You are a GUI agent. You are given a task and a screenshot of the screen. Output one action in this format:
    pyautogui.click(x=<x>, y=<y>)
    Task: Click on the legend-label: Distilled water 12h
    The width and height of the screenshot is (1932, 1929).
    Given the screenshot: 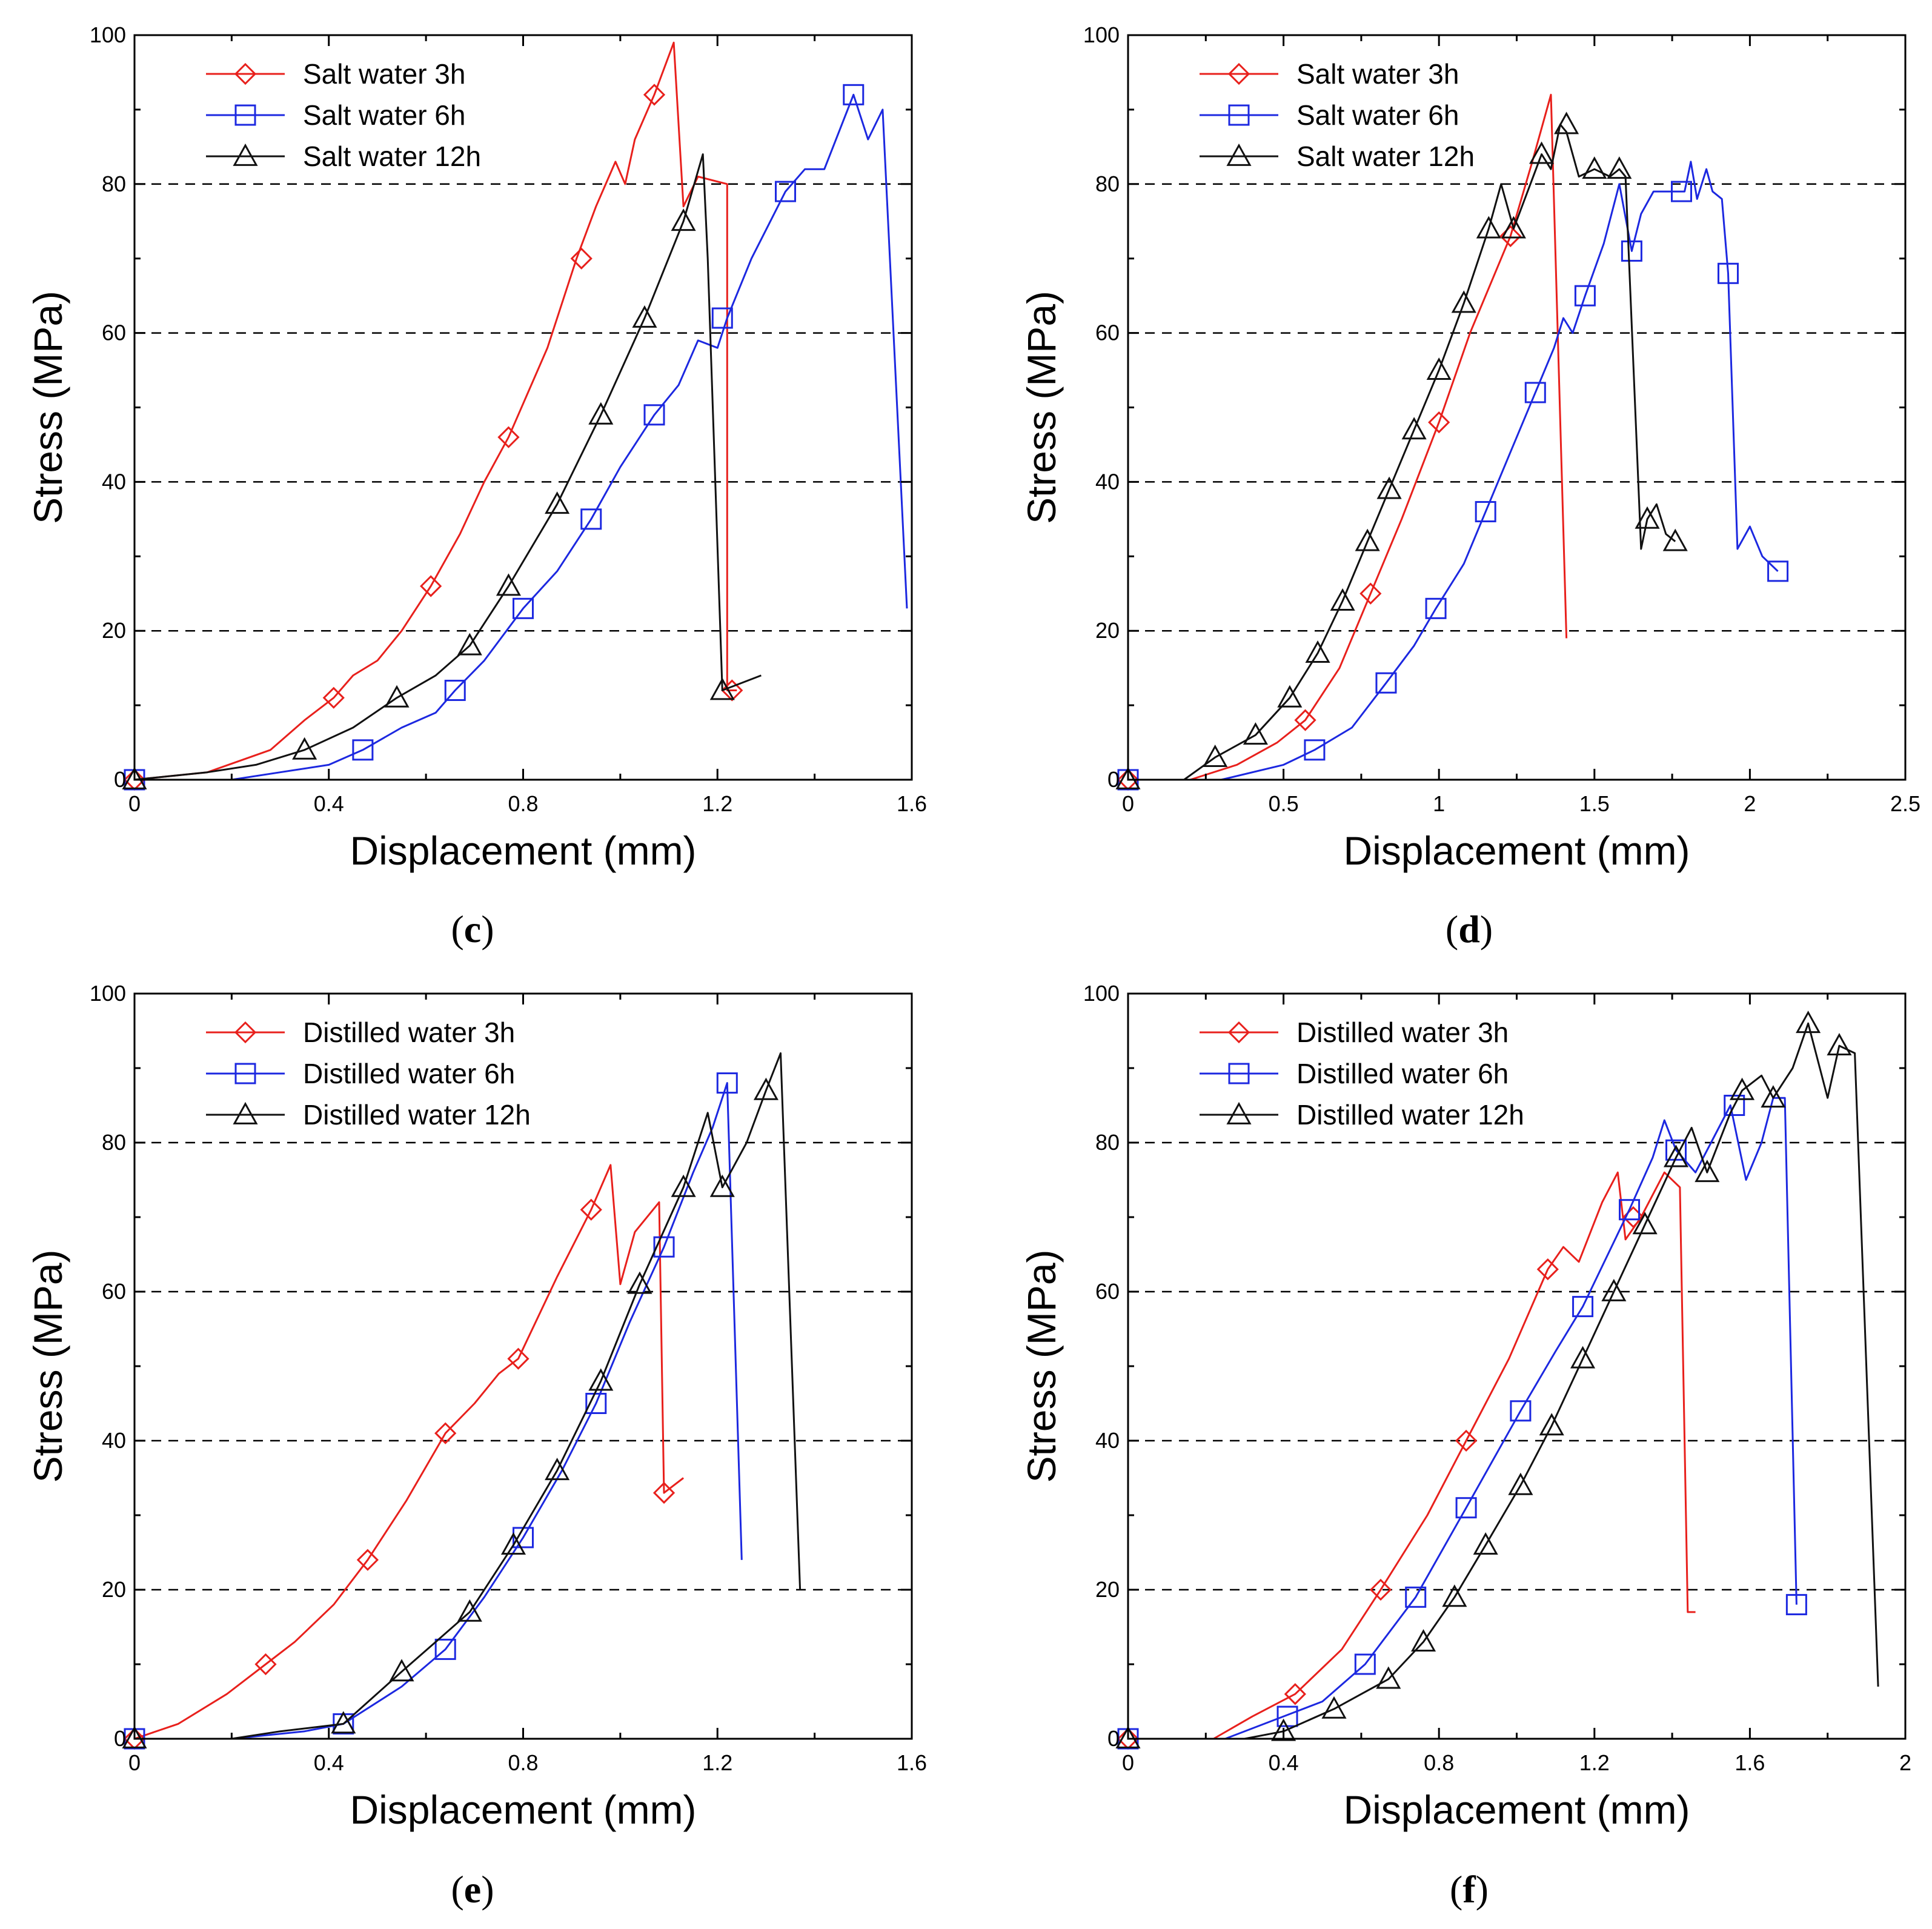 What is the action you would take?
    pyautogui.click(x=1410, y=1115)
    